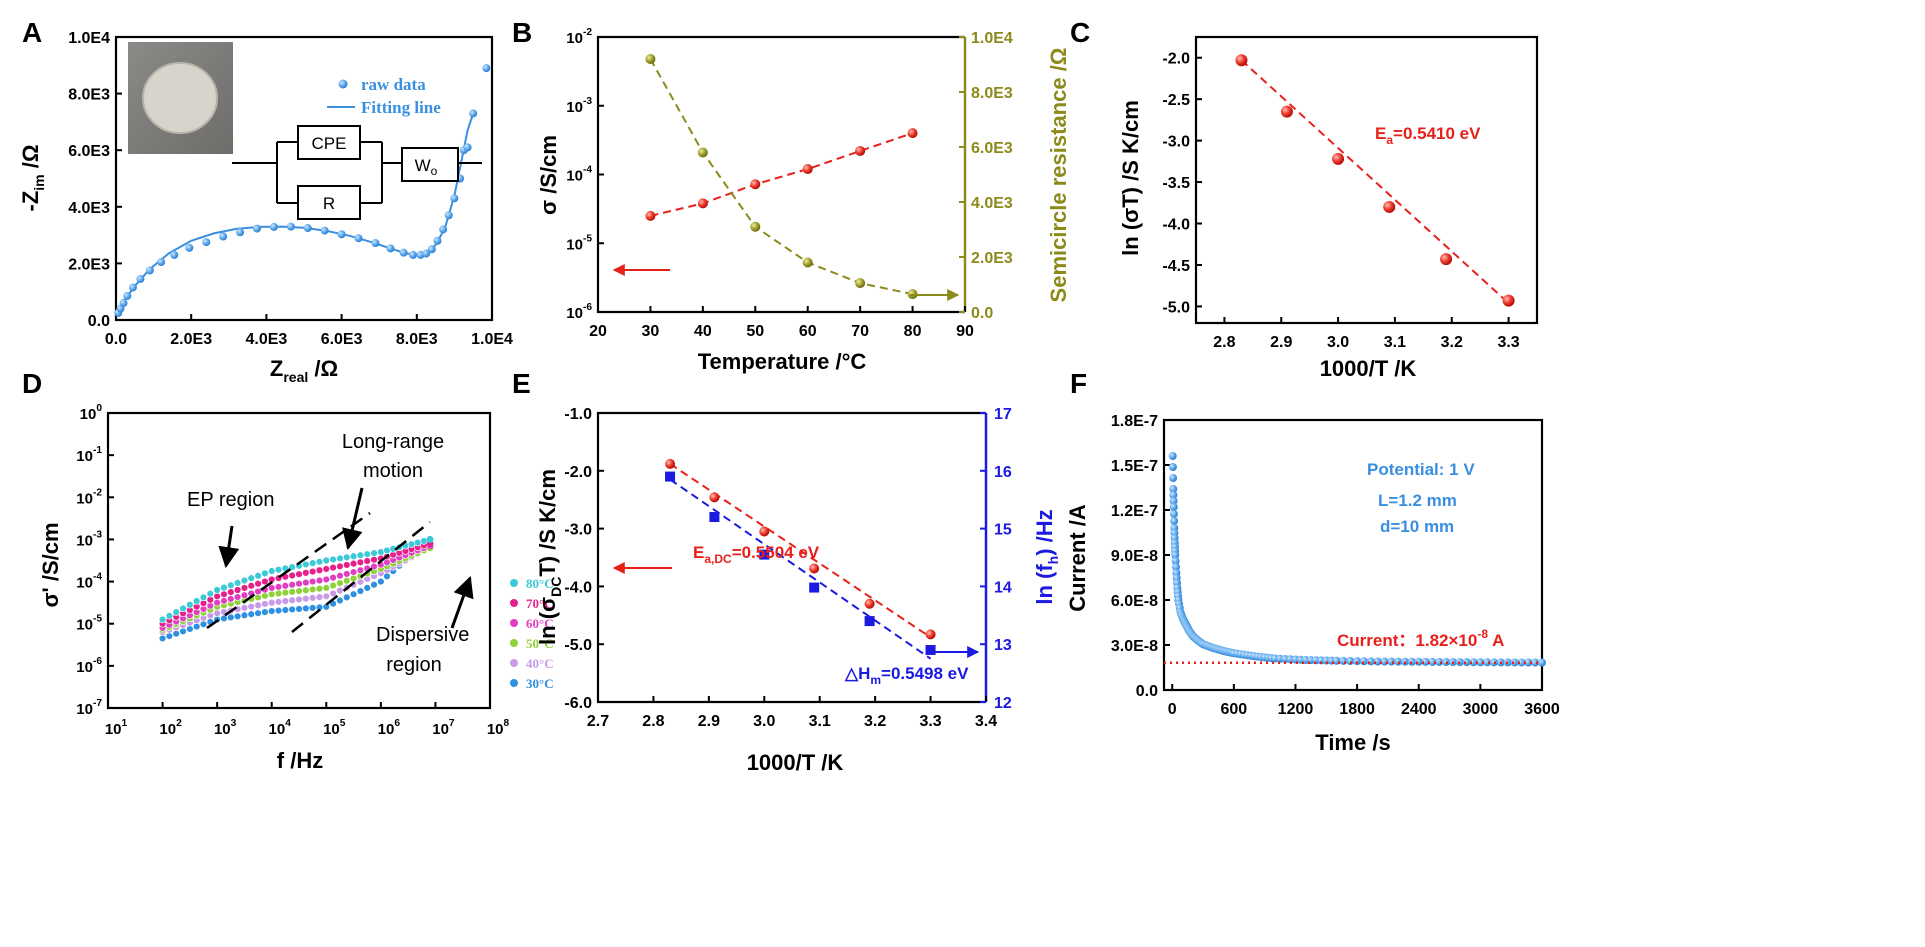  I want to click on tick-exponent: 0, so click(99, 408).